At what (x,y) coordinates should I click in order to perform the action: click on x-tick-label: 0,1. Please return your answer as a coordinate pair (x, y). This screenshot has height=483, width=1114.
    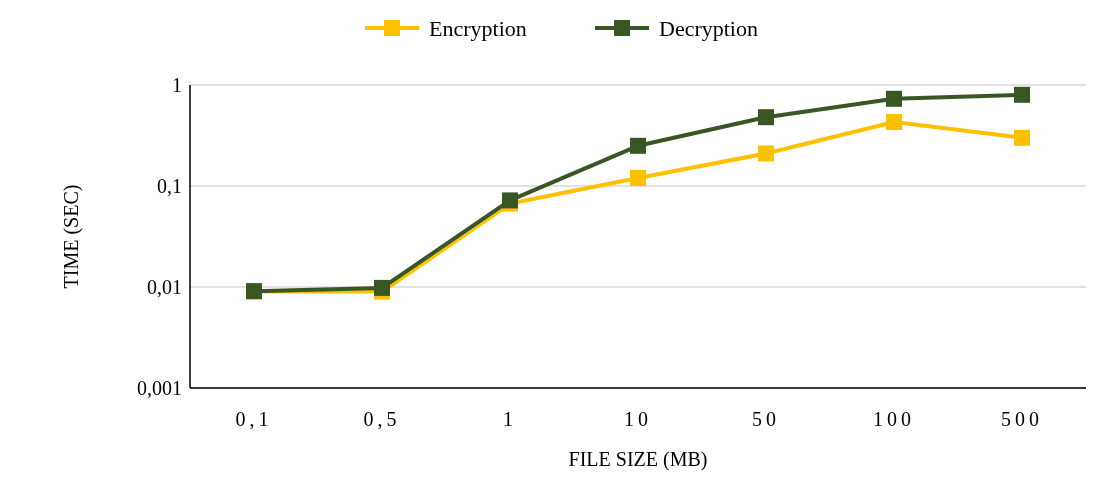
    Looking at the image, I should click on (254, 419).